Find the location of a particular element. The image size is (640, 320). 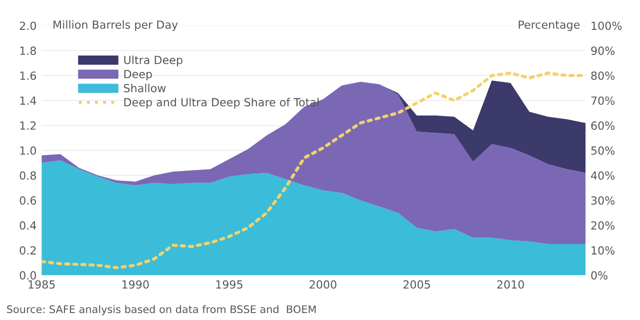

y2-tick-label: 50% is located at coordinates (603, 150).